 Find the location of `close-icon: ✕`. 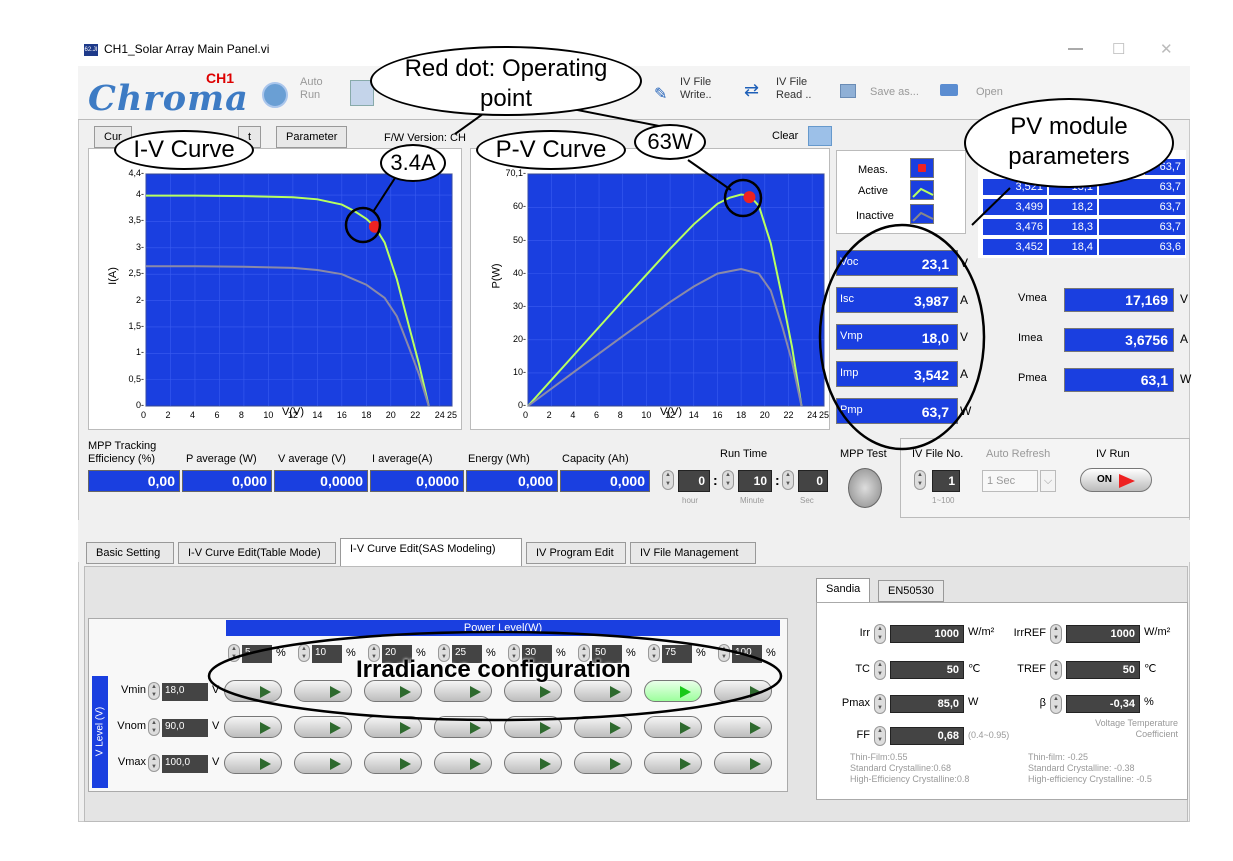

close-icon: ✕ is located at coordinates (1166, 49).